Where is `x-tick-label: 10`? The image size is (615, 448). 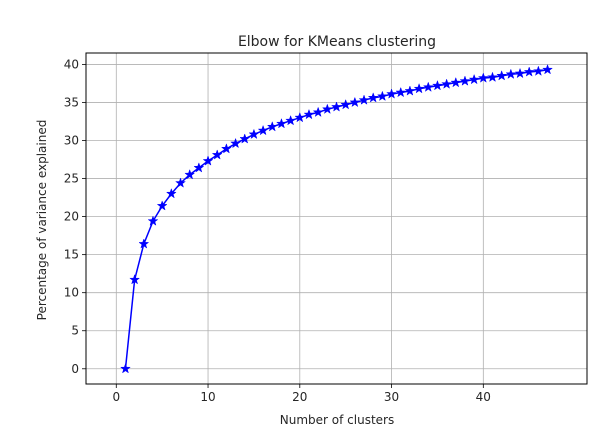
x-tick-label: 10 is located at coordinates (207, 397).